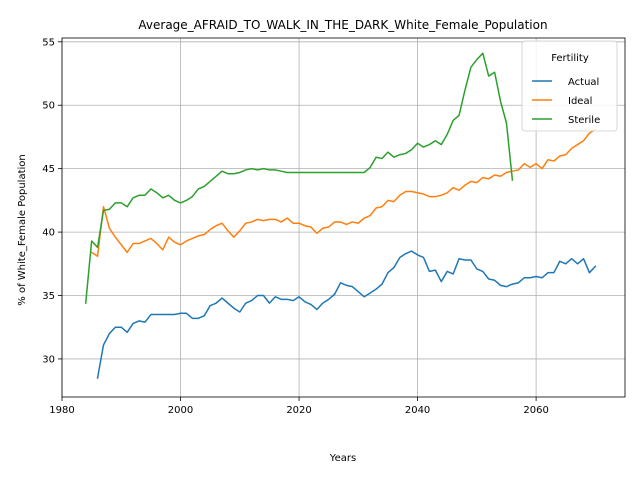 This screenshot has width=640, height=480. Describe the element at coordinates (22, 229) in the screenshot. I see `y-axis-label: % of White_Female Population` at that location.